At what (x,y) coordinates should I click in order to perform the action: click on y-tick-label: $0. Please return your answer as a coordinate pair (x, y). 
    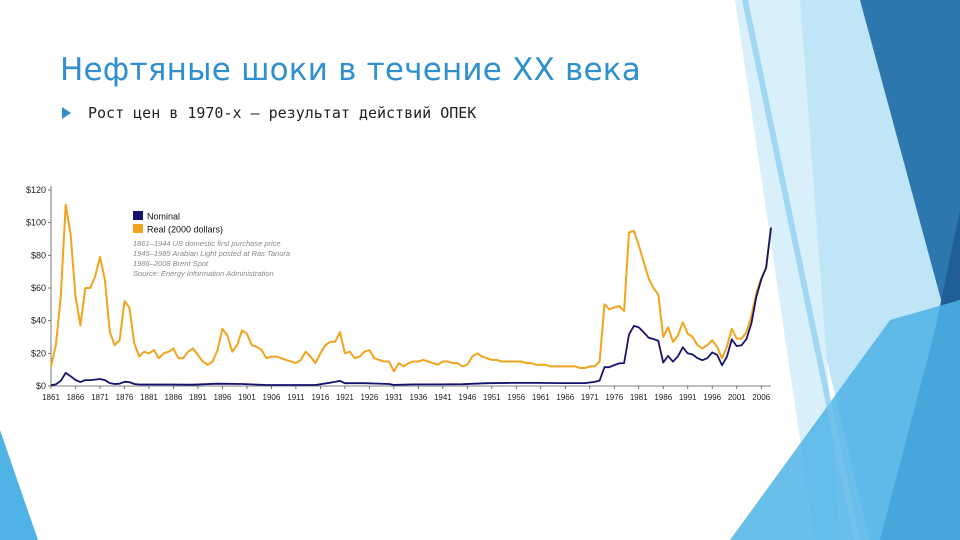
    Looking at the image, I should click on (41, 386).